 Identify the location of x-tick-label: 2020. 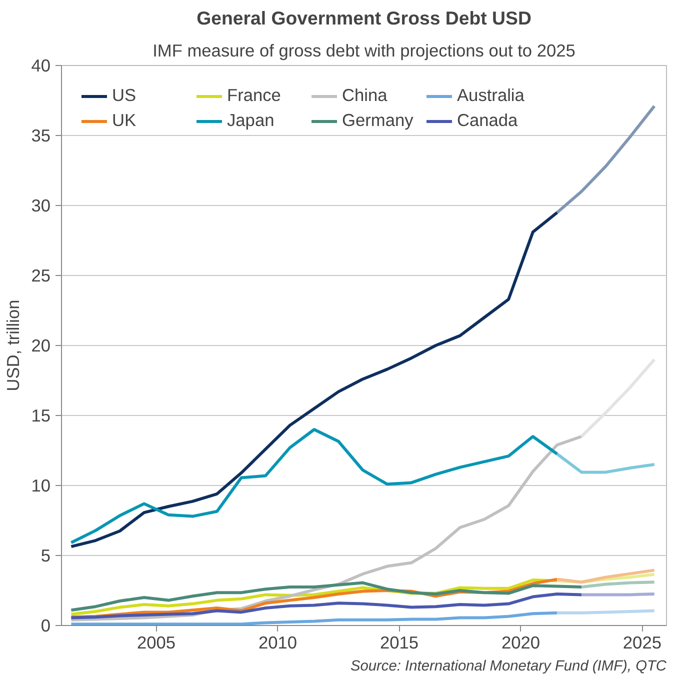
(520, 642).